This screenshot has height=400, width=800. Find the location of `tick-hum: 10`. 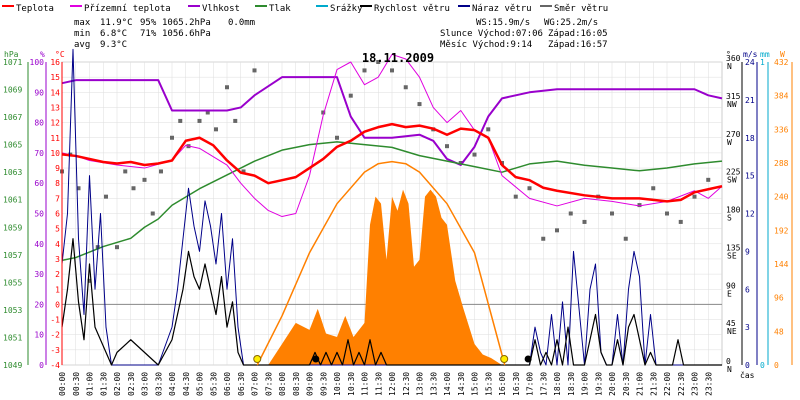

tick-hum: 10 is located at coordinates (39, 335).